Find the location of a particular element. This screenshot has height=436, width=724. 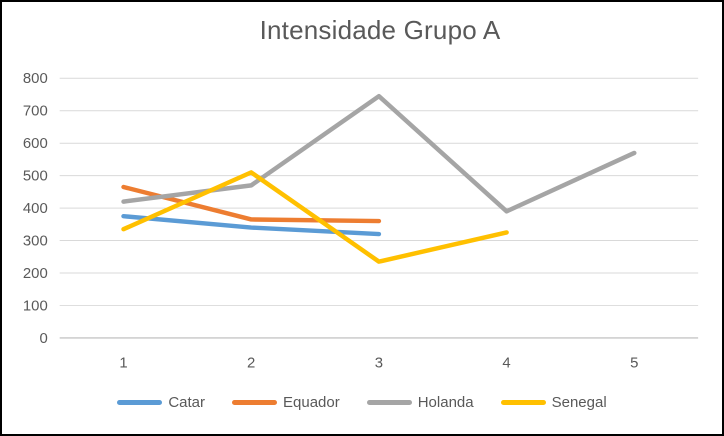

legend-label: Catar is located at coordinates (186, 402).